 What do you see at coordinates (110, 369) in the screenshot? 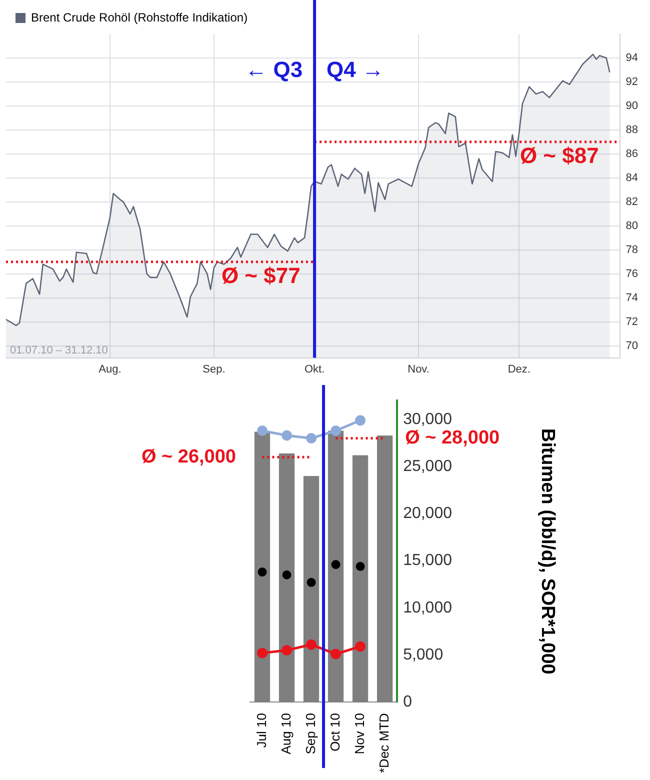
I see `x-tick-label: Aug.` at bounding box center [110, 369].